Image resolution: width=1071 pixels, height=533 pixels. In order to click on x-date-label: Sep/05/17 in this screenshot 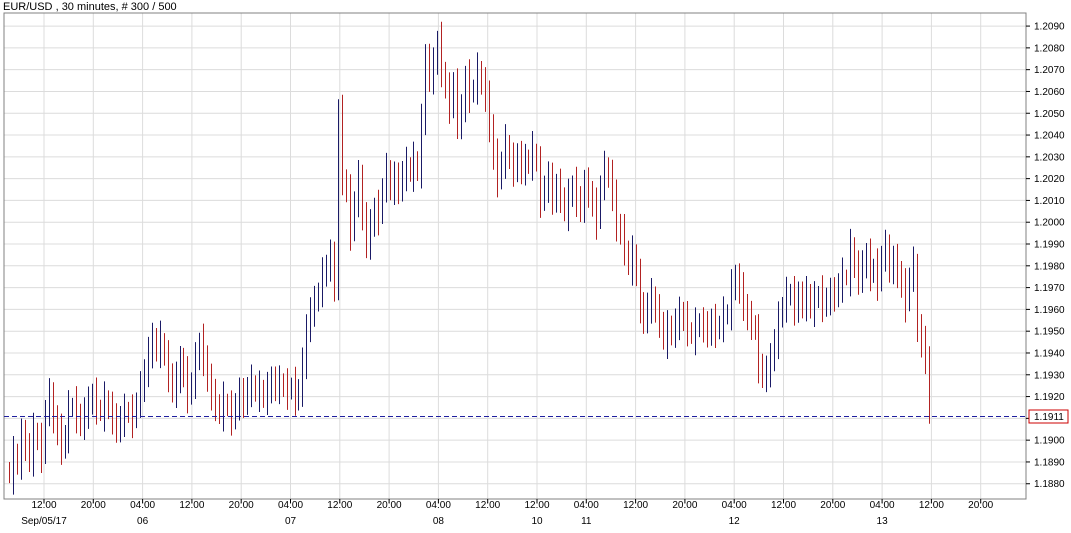, I will do `click(44, 521)`.